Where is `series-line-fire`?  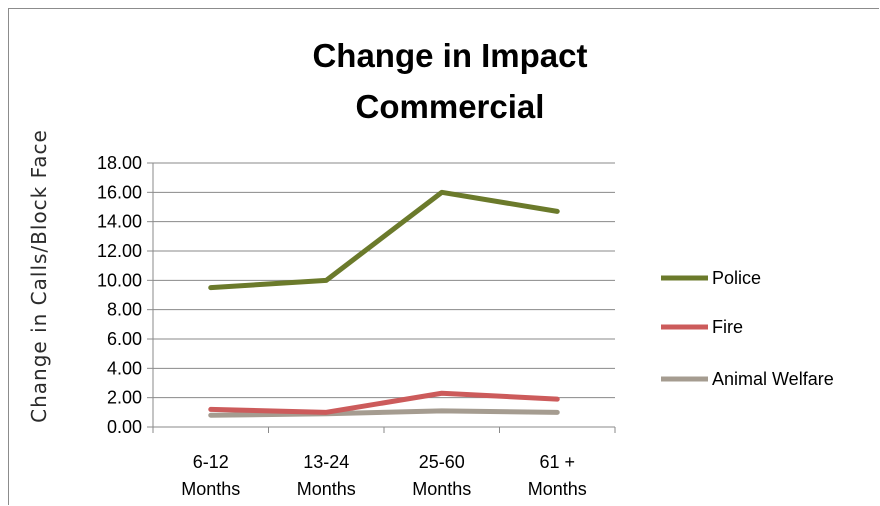
series-line-fire is located at coordinates (384, 402).